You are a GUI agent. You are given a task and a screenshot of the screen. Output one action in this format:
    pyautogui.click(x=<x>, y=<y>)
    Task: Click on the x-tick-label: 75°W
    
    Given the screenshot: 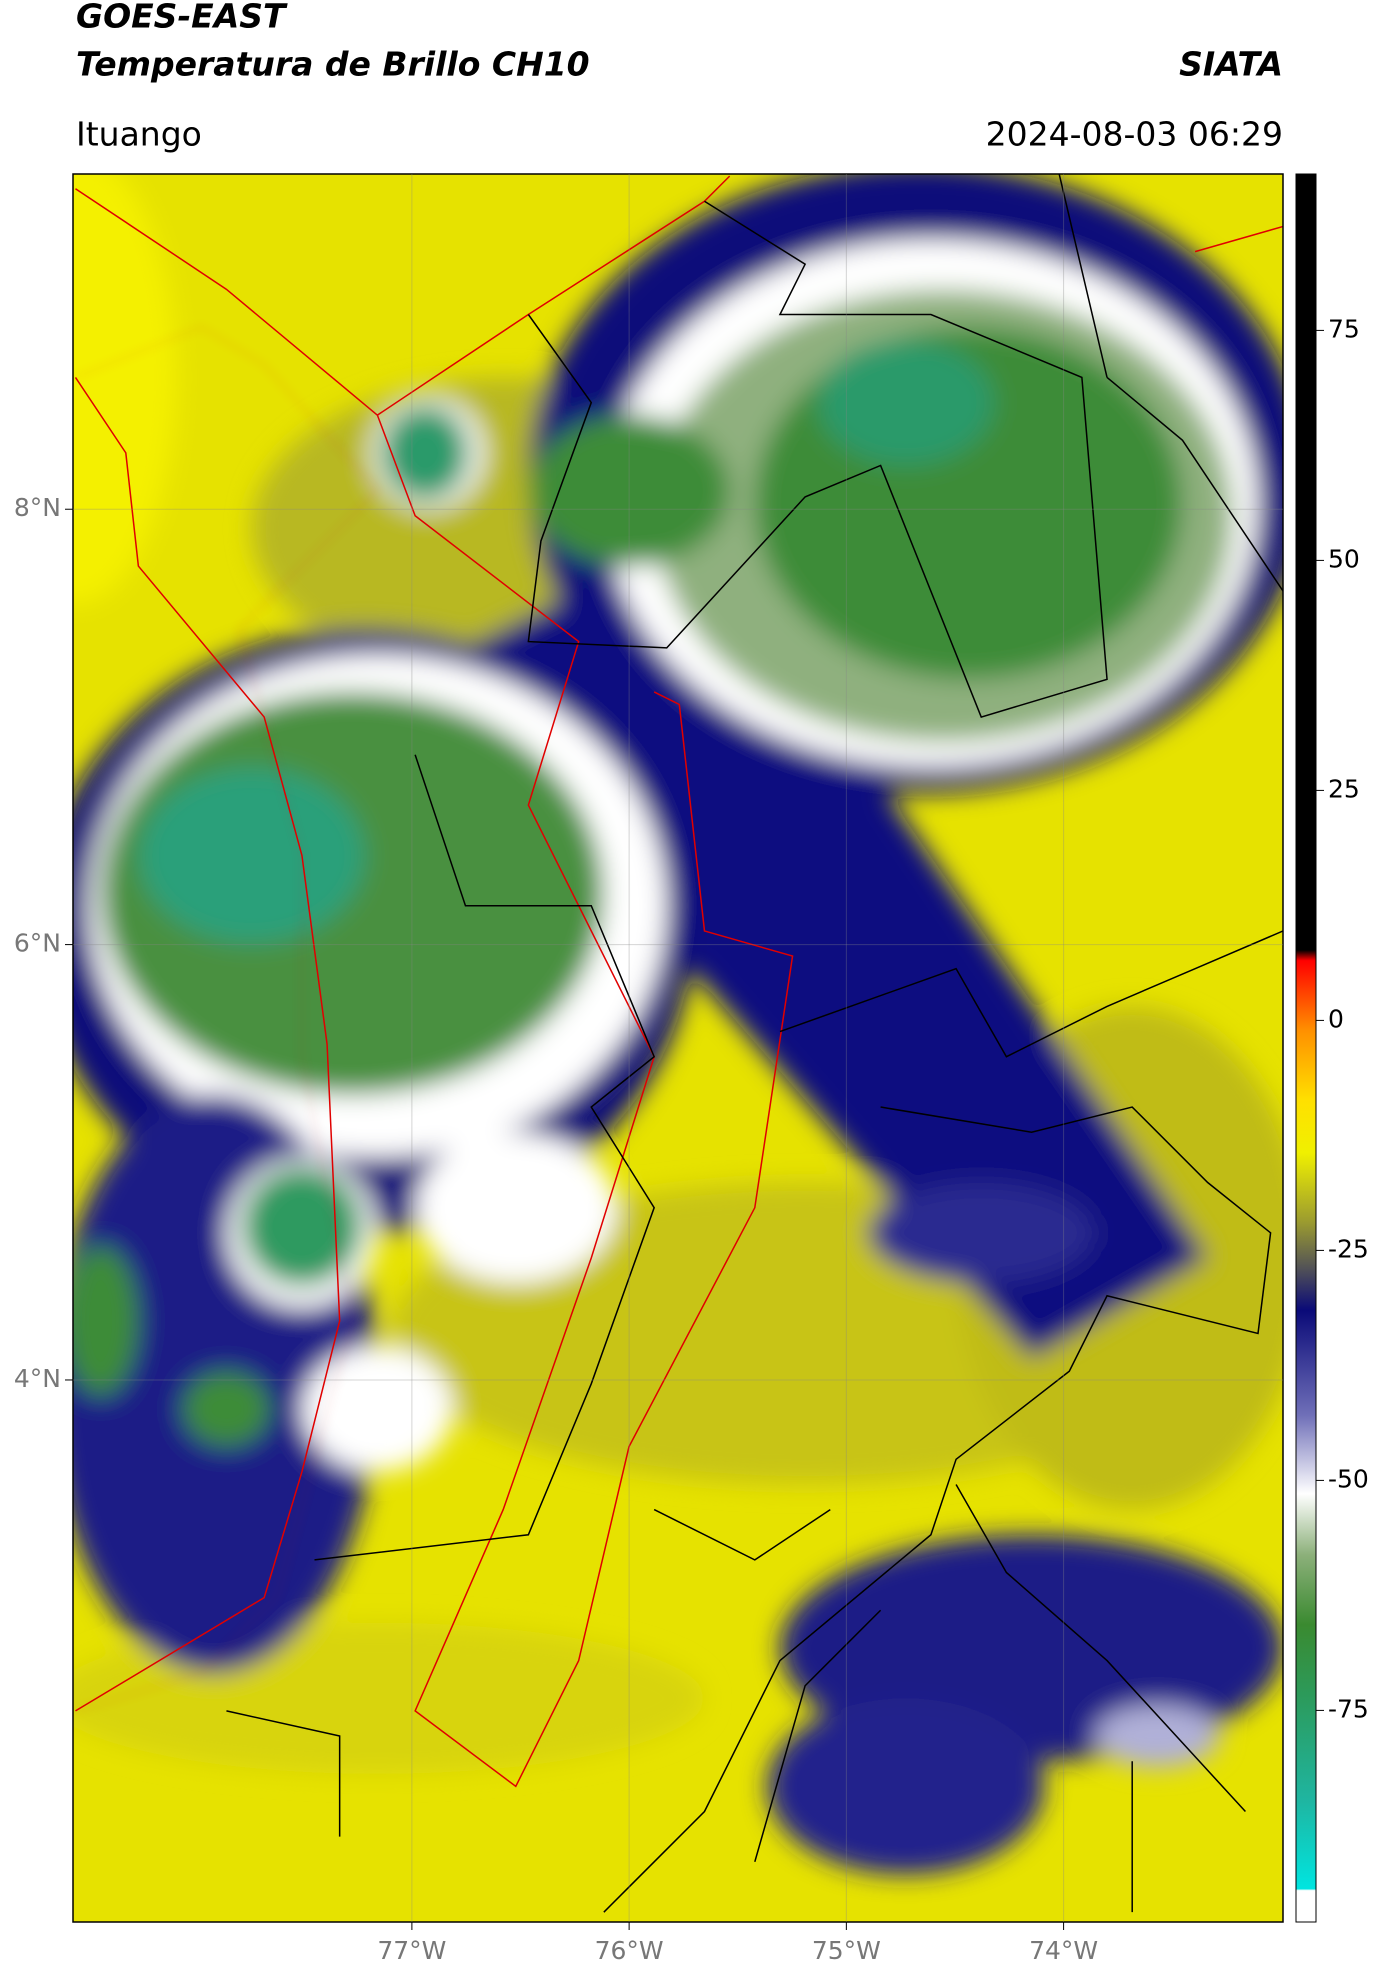 What is the action you would take?
    pyautogui.click(x=846, y=1950)
    